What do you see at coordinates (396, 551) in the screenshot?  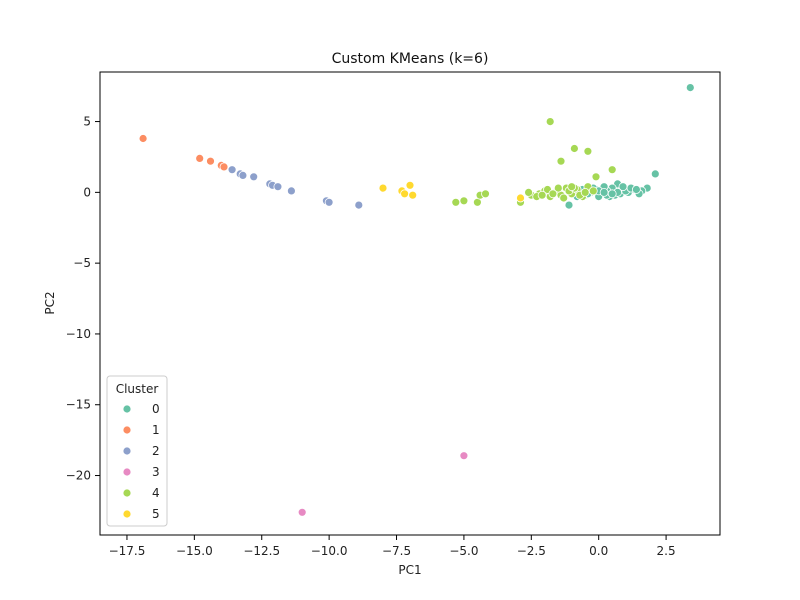 I see `x-tick-label: −7.5` at bounding box center [396, 551].